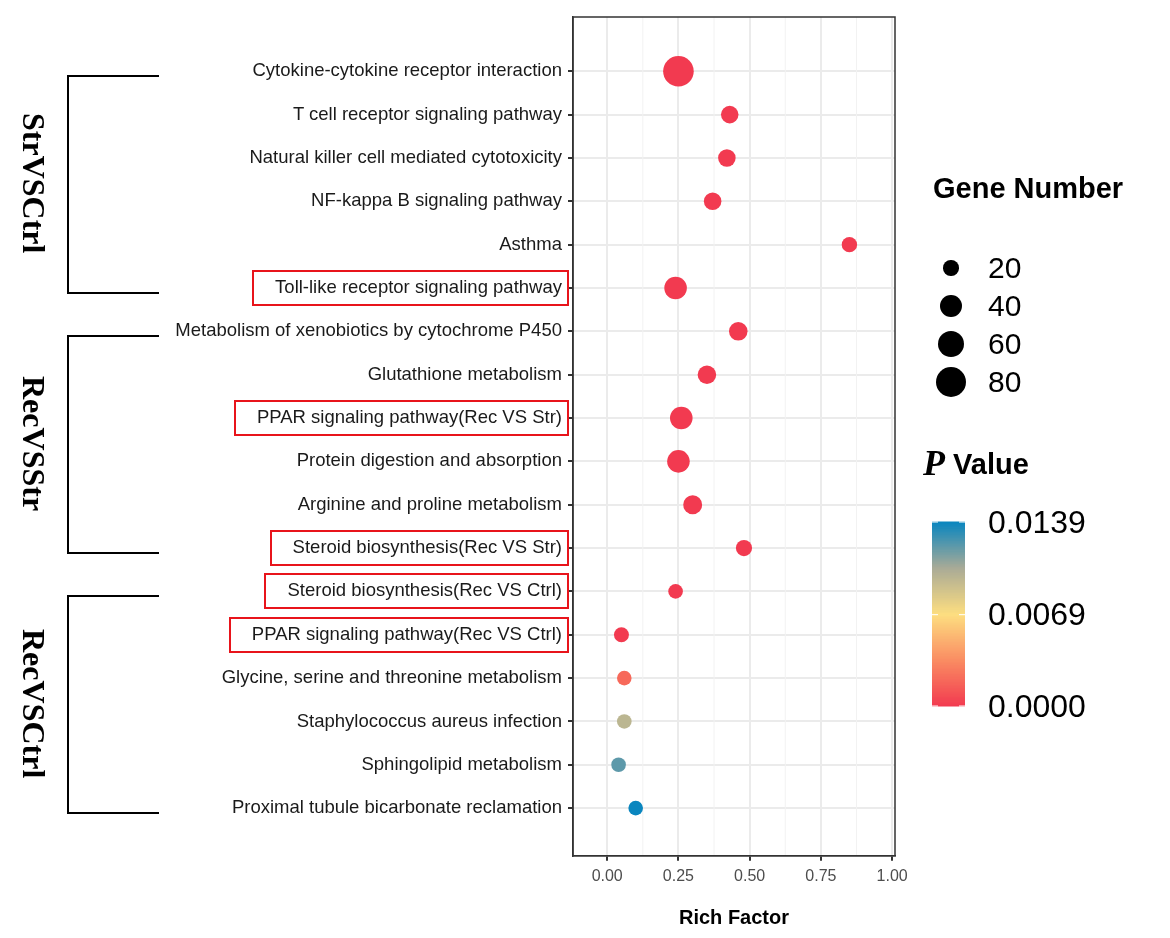 The width and height of the screenshot is (1170, 938). What do you see at coordinates (607, 875) in the screenshot?
I see `x-tick-label: 0.00` at bounding box center [607, 875].